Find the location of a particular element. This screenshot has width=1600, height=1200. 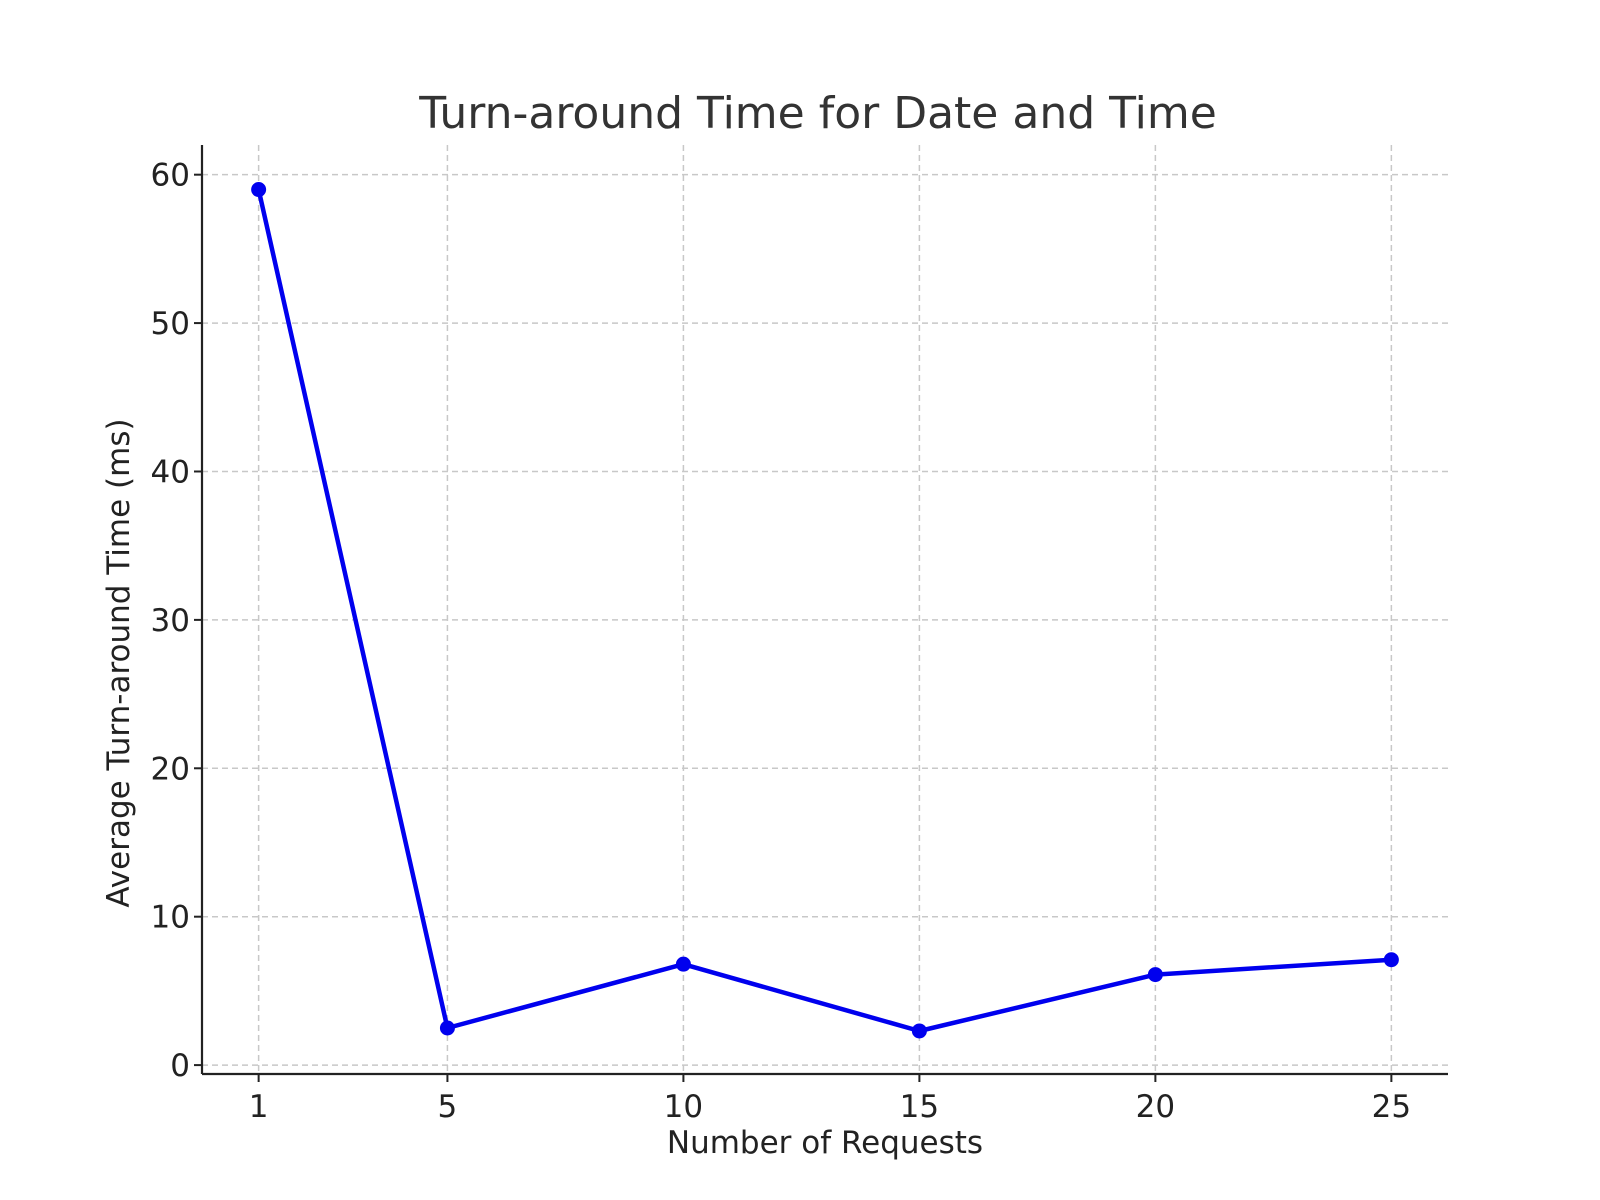

x-tick-label: 20 is located at coordinates (1155, 1107).